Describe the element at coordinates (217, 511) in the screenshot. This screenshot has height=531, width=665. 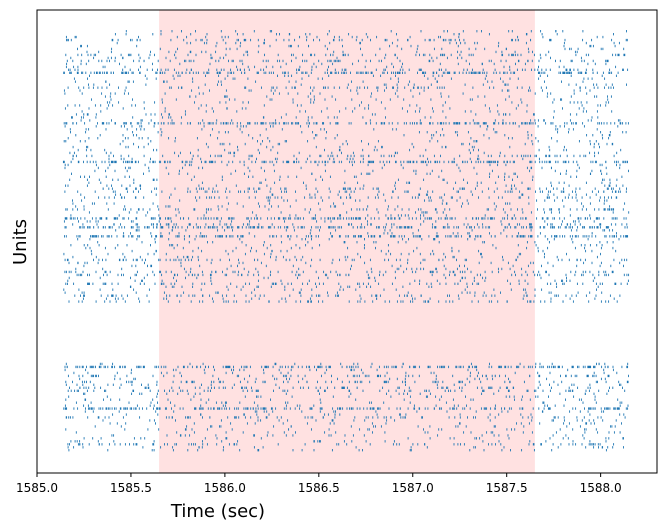
I see `x-axis-label: Time (sec)` at that location.